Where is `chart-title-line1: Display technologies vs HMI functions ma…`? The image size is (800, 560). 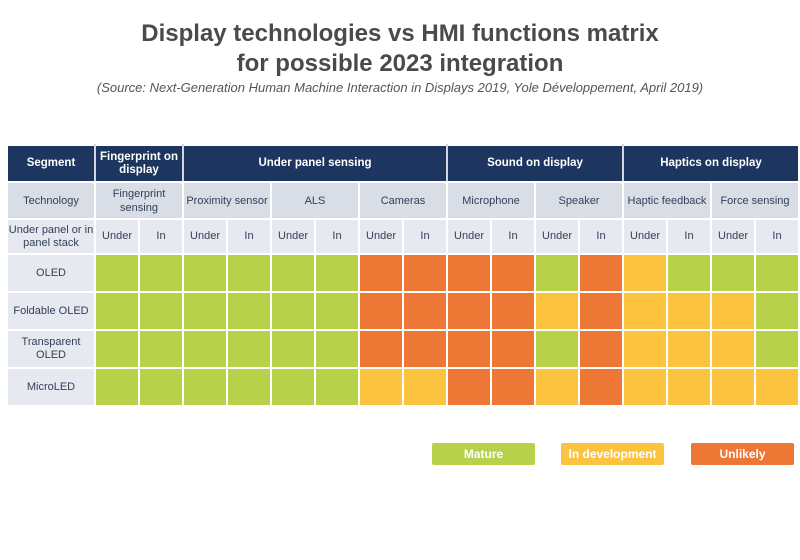
chart-title-line1: Display technologies vs HMI functions ma… is located at coordinates (400, 33).